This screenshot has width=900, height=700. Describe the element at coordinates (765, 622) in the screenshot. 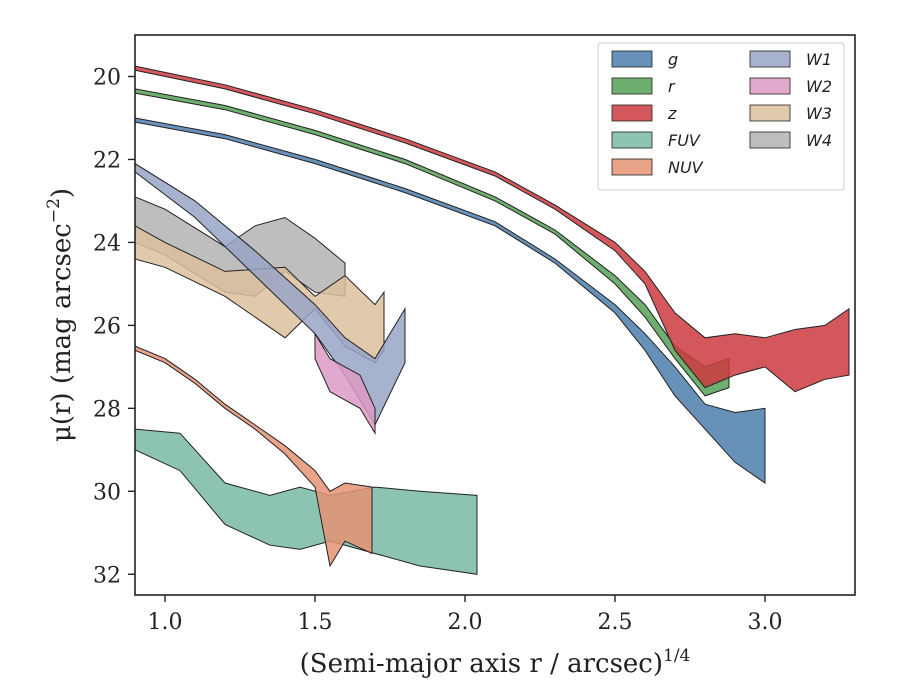

I see `x-tick-label: 3.0` at that location.